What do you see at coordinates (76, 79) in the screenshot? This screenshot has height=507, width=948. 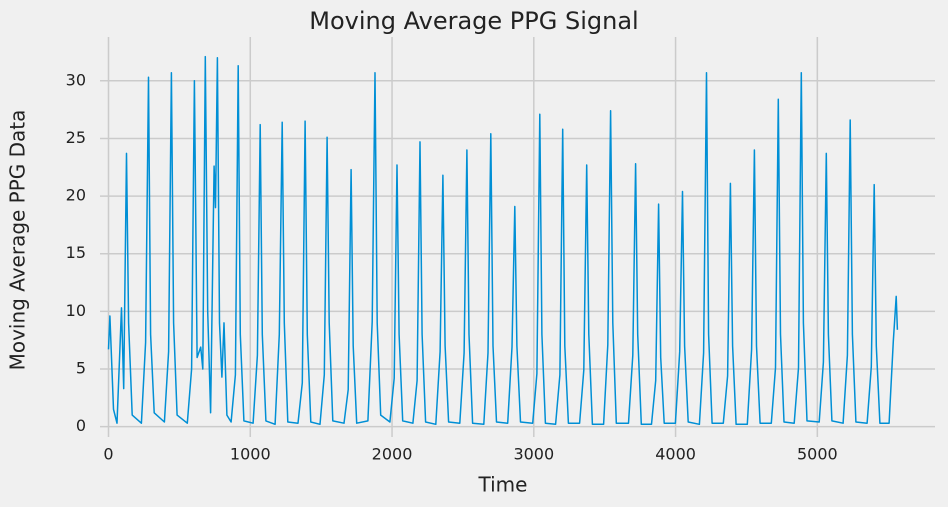 I see `y-tick-label: 30` at bounding box center [76, 79].